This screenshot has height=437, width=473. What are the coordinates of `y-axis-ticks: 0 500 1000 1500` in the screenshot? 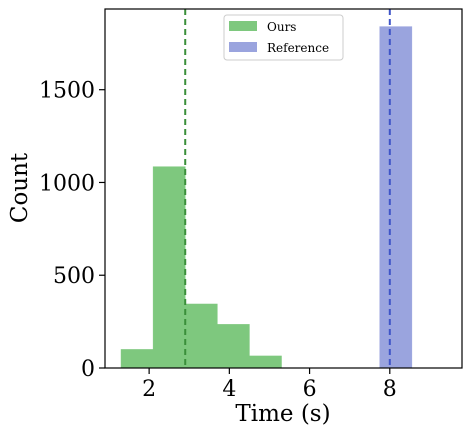 It's located at (72, 230).